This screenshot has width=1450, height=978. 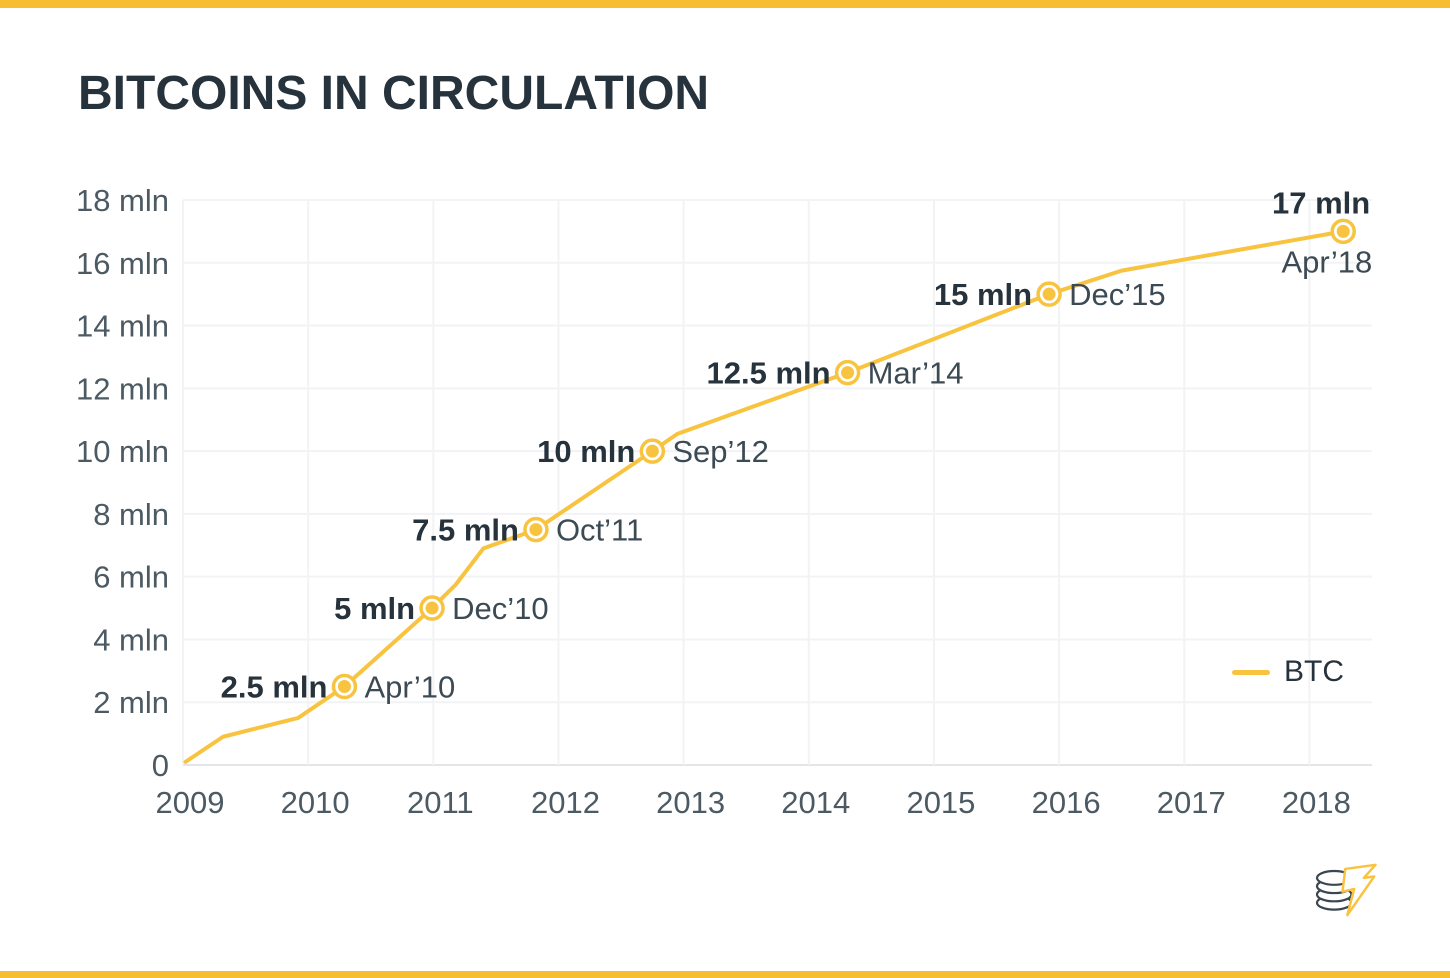 I want to click on x-tick-label: 2013, so click(x=690, y=802).